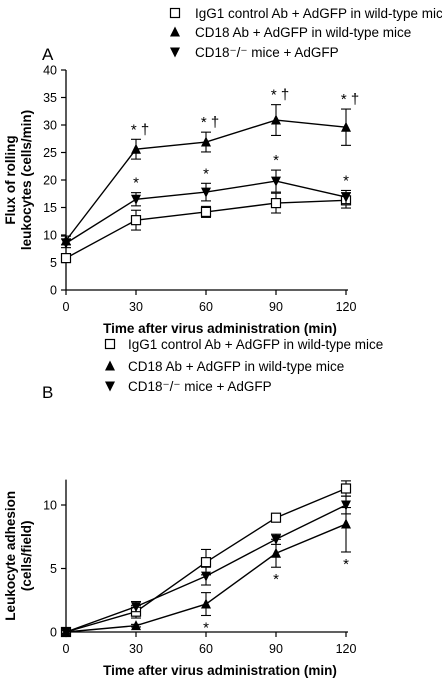 This screenshot has width=442, height=699. I want to click on panel-b-x-tick-label: 90, so click(276, 649).